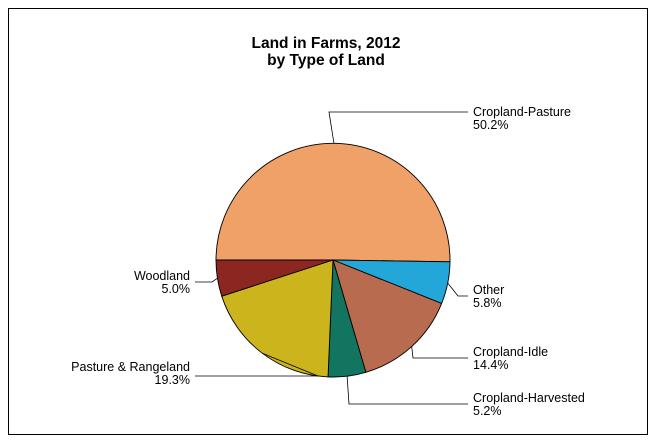 This screenshot has width=656, height=443. Describe the element at coordinates (172, 380) in the screenshot. I see `slice-value-label: 19.3%` at that location.